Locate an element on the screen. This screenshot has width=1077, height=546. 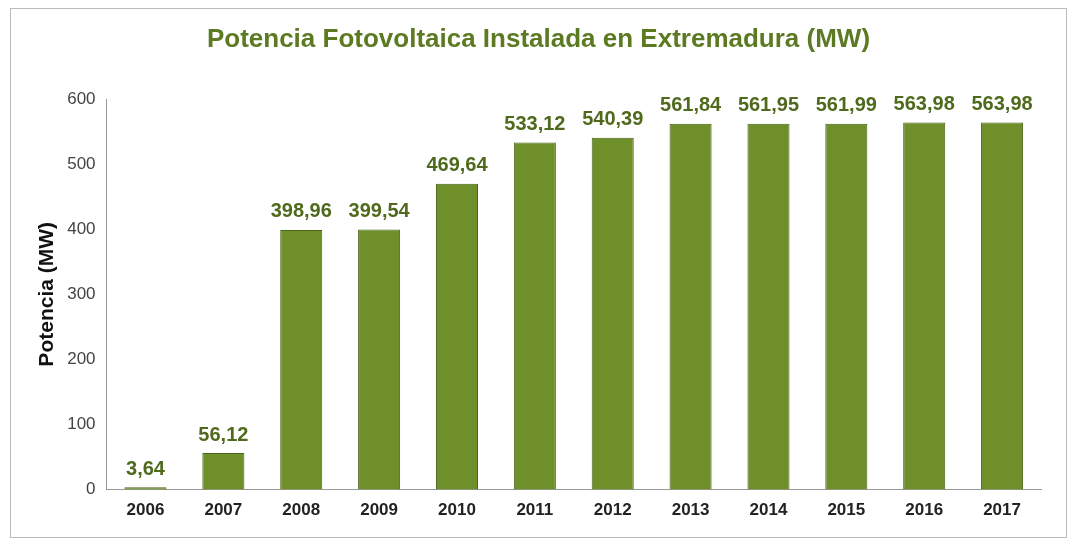
data-label: 540,39 is located at coordinates (613, 118).